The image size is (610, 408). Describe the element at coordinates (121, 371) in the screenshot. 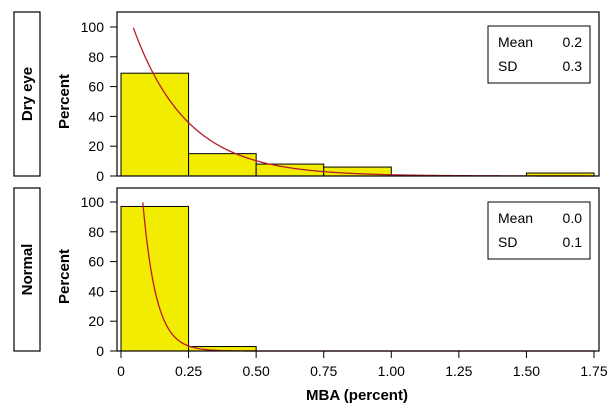

I see `x-tick-label-0: 0` at that location.